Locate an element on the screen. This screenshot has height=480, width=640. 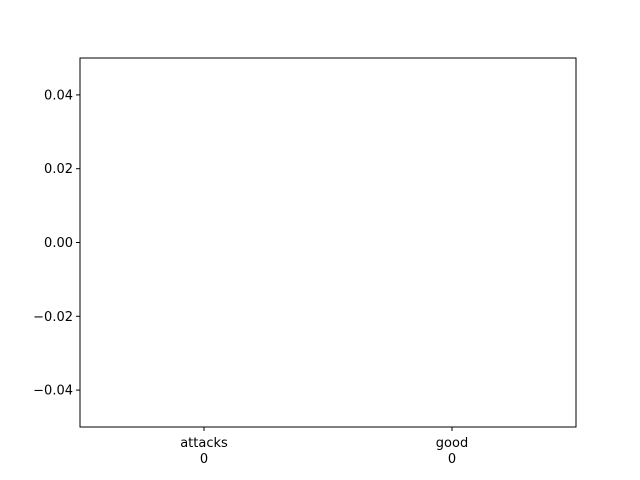
x-axis: attacks 0 good 0 is located at coordinates (324, 447).